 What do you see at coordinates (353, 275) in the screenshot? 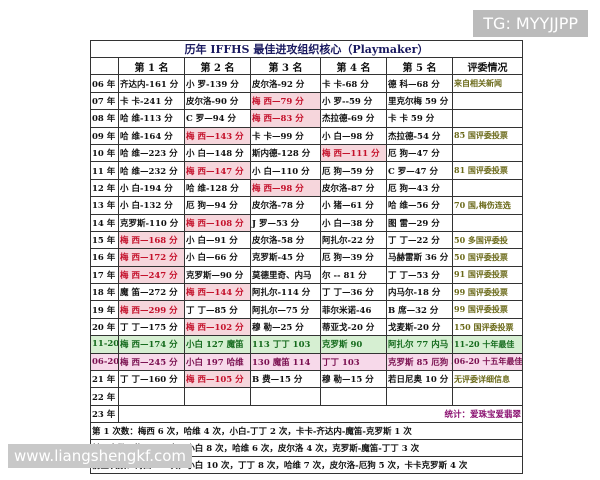
I see `ranking-cell: 尔 -- 81 分` at bounding box center [353, 275].